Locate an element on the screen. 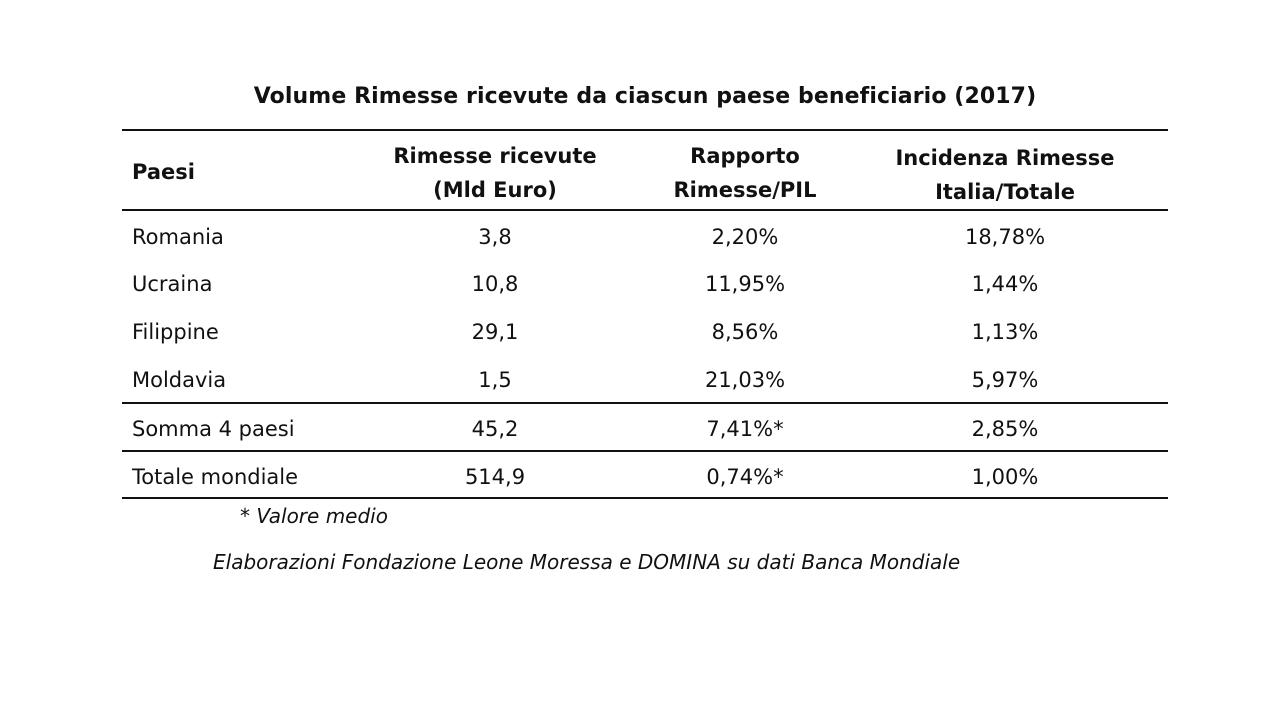 The image size is (1280, 701). table-row-rapporto: 0,74%* is located at coordinates (745, 477).